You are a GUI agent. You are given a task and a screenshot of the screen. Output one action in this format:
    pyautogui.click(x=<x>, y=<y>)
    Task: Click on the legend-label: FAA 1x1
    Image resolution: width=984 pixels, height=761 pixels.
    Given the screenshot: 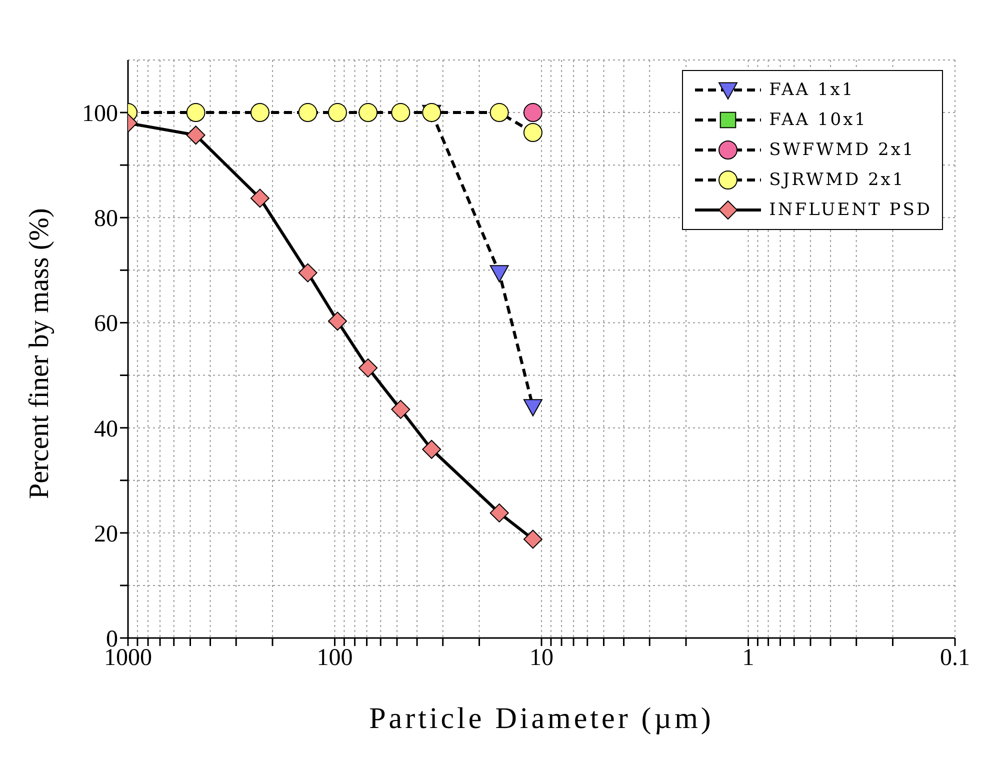 What is the action you would take?
    pyautogui.click(x=812, y=90)
    